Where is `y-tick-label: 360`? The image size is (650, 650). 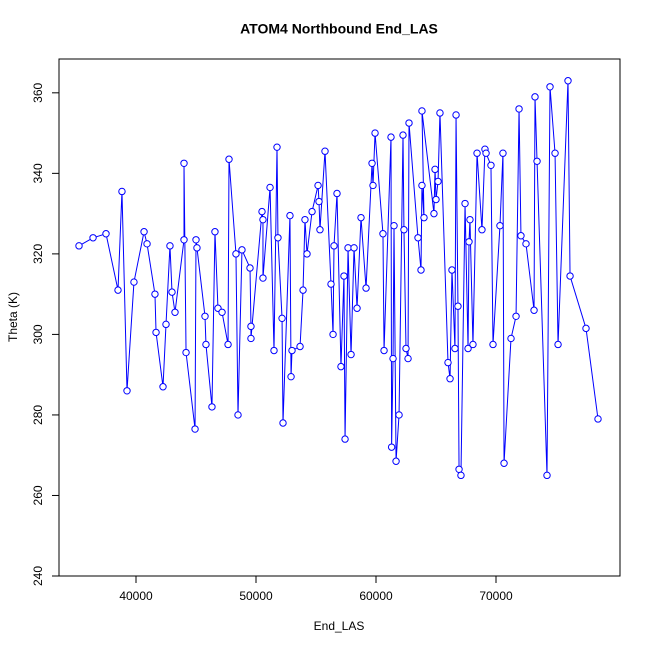
y-tick-label: 360 is located at coordinates (38, 92).